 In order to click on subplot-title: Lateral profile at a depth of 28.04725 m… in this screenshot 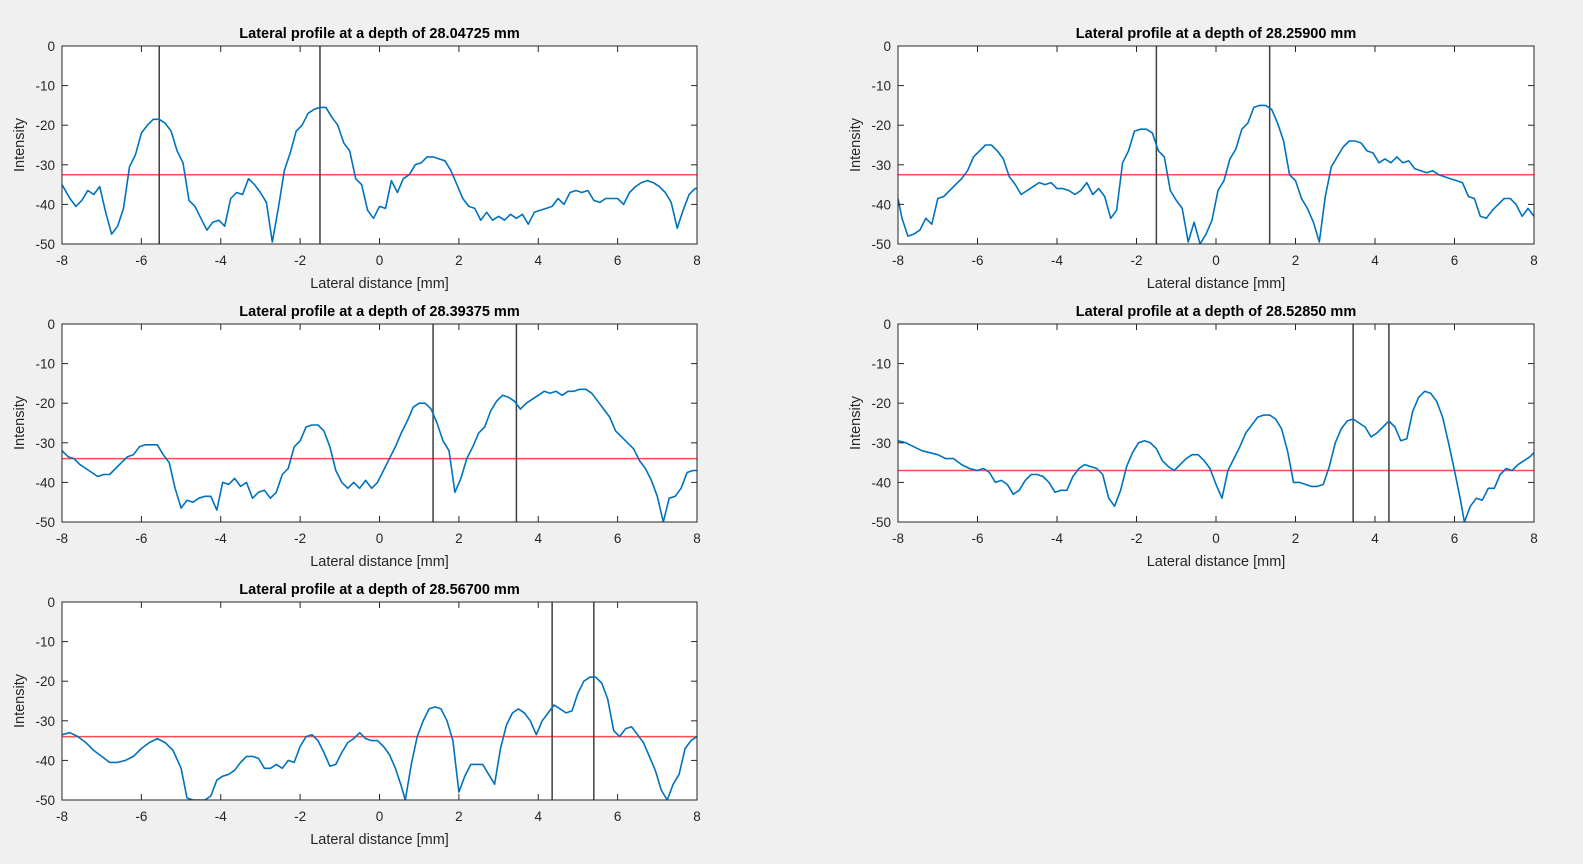, I will do `click(379, 34)`.